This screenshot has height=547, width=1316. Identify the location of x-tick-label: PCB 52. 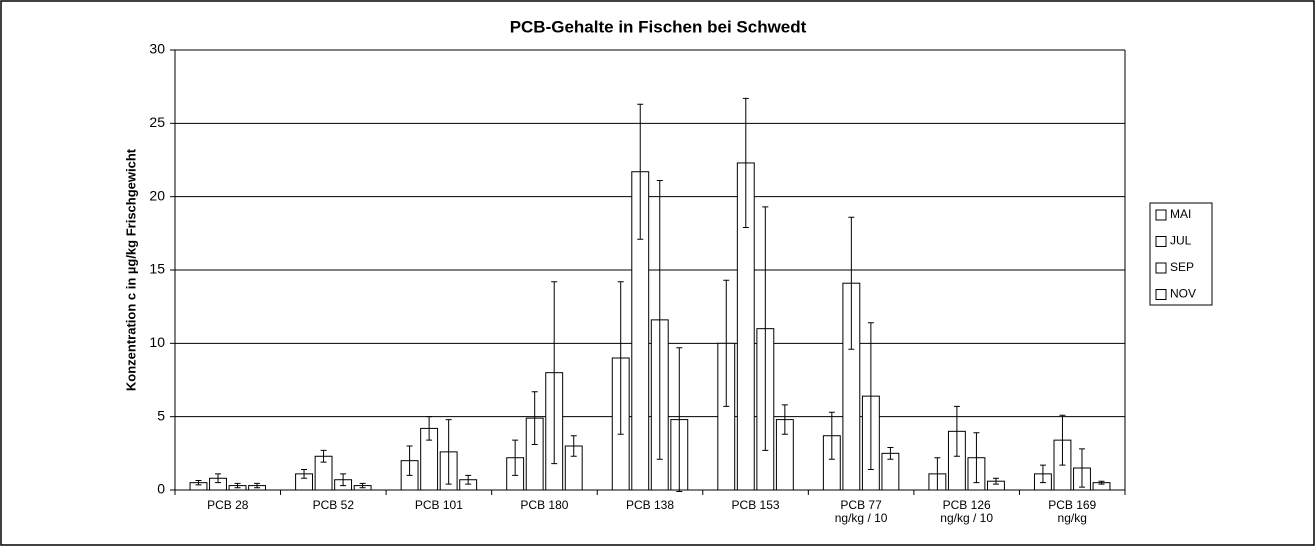
(333, 505).